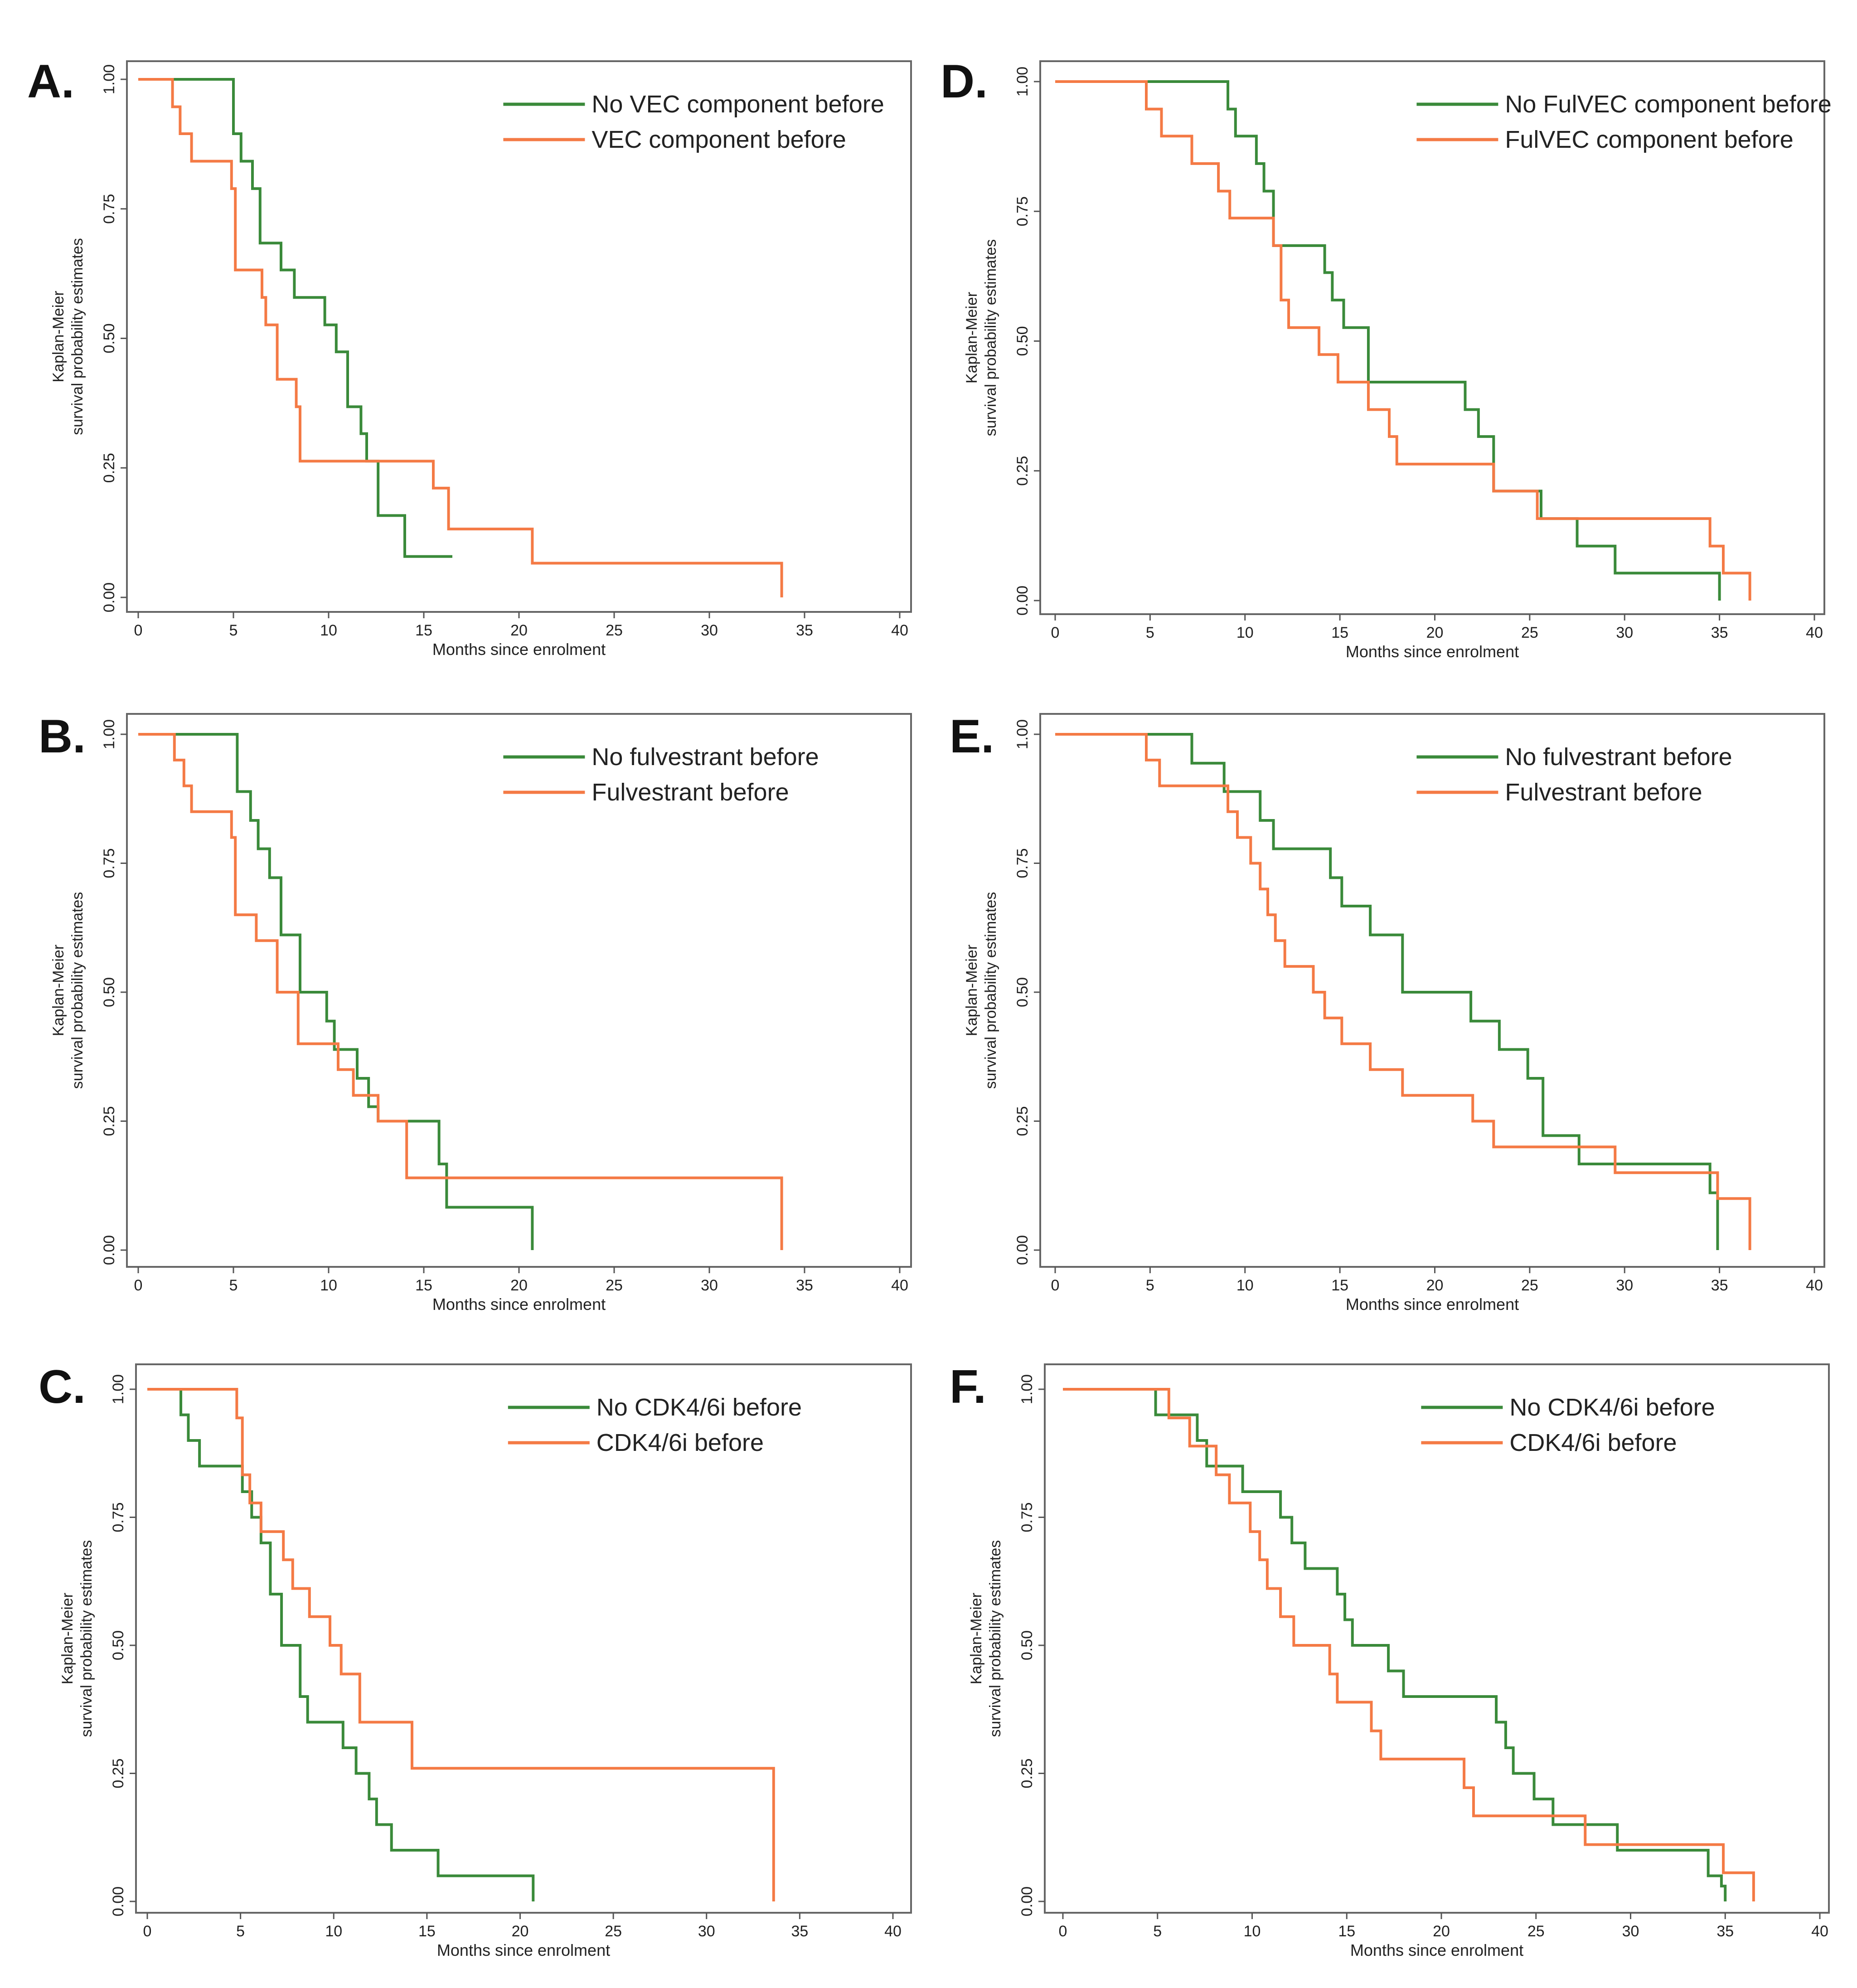  Describe the element at coordinates (62, 1387) in the screenshot. I see `panel-label: C.` at that location.